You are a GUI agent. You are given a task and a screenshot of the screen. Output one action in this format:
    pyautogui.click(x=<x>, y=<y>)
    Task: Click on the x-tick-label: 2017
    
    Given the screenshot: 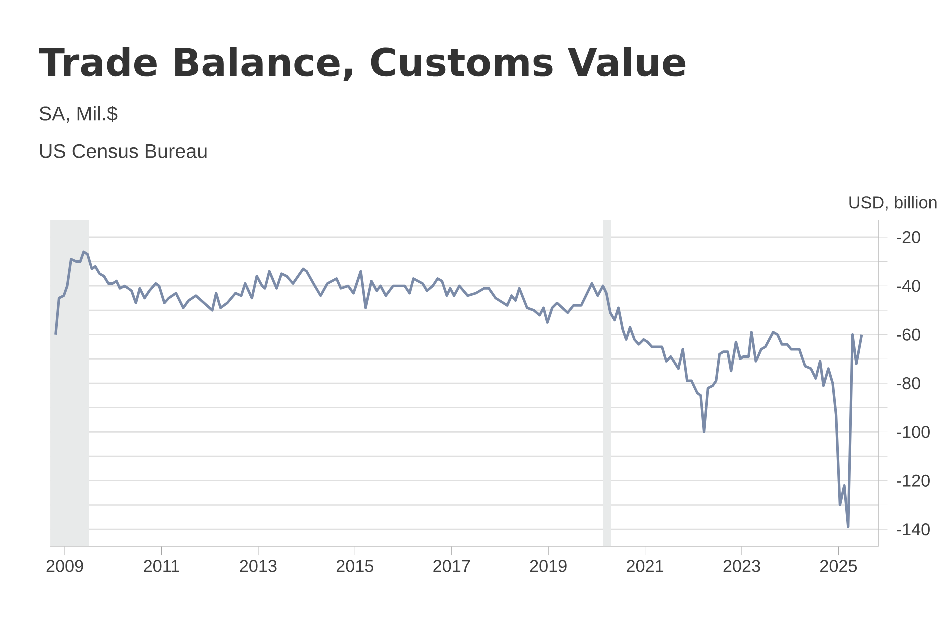 What is the action you would take?
    pyautogui.click(x=452, y=566)
    